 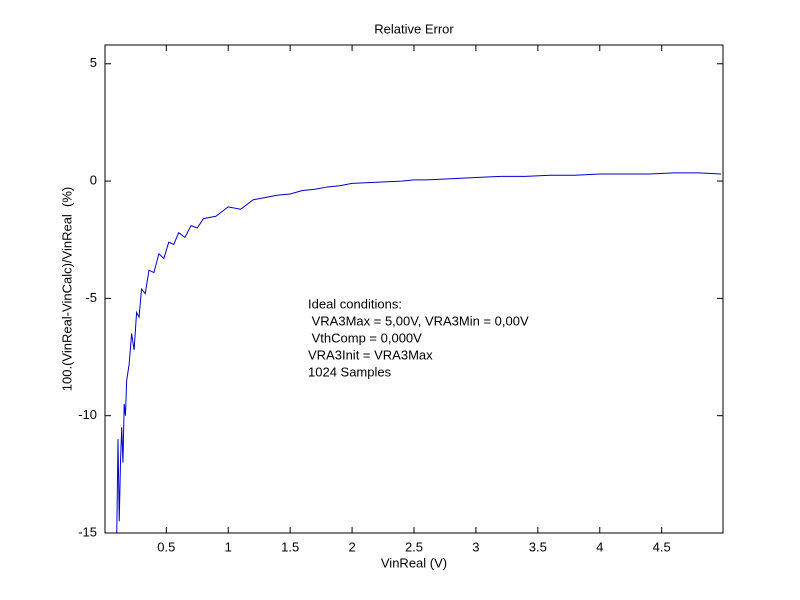 What do you see at coordinates (228, 546) in the screenshot?
I see `x-tick-label: 1` at bounding box center [228, 546].